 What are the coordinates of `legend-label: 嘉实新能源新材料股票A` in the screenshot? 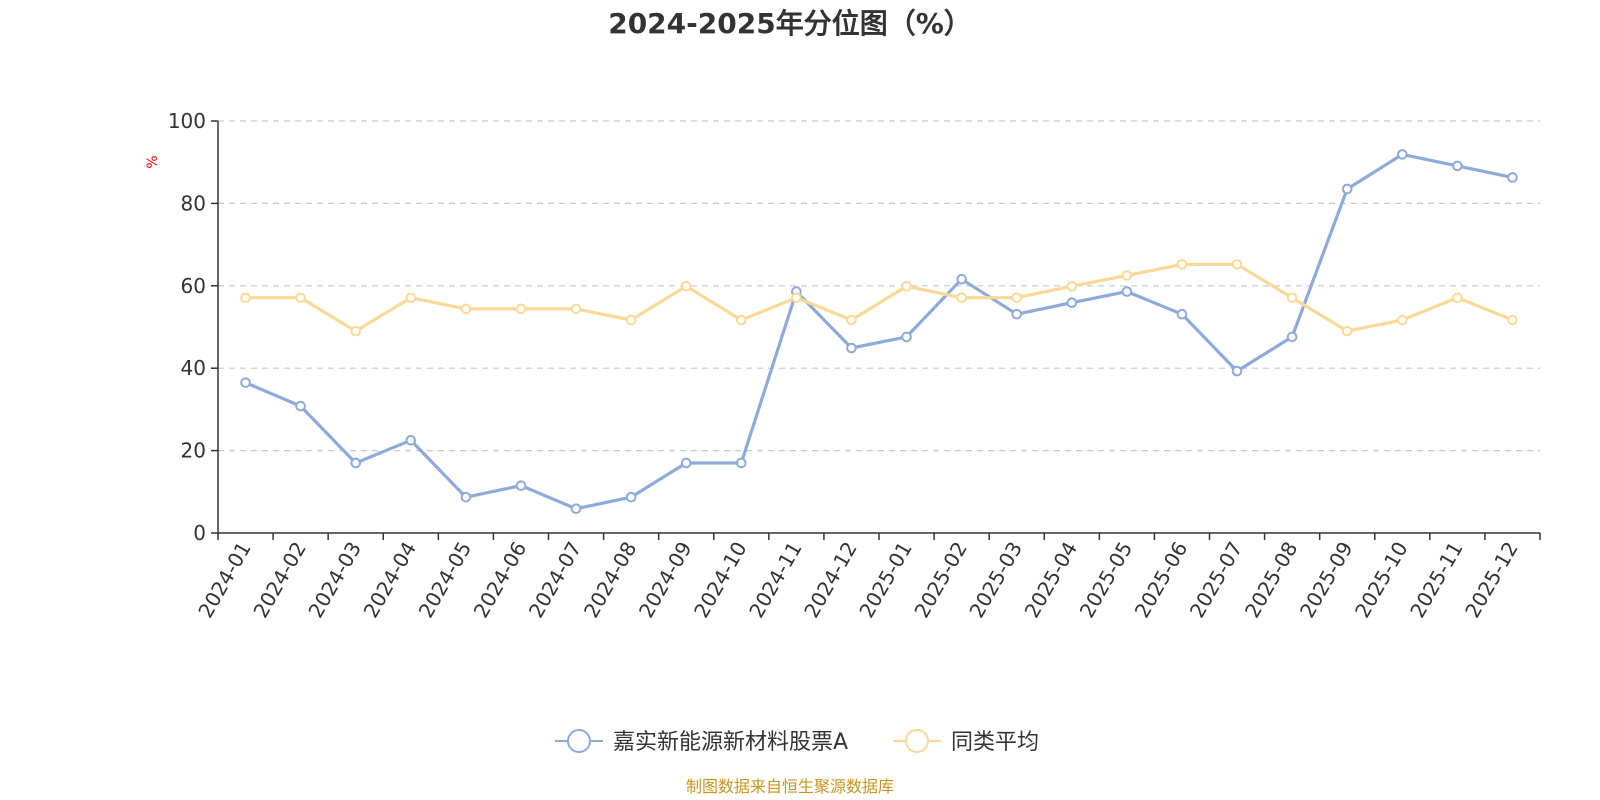 It's located at (730, 742).